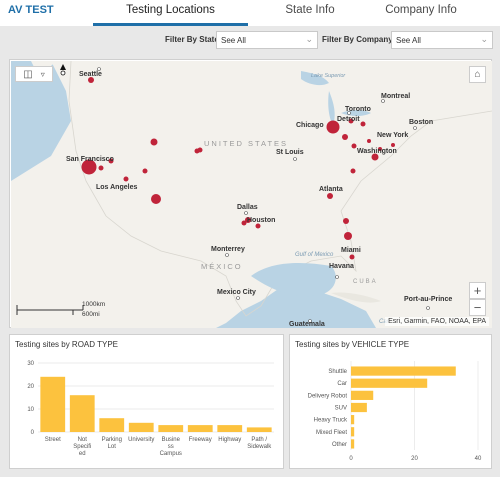 This screenshot has height=477, width=500. What do you see at coordinates (365, 282) in the screenshot?
I see `map-label-cuba: CUBA` at bounding box center [365, 282].